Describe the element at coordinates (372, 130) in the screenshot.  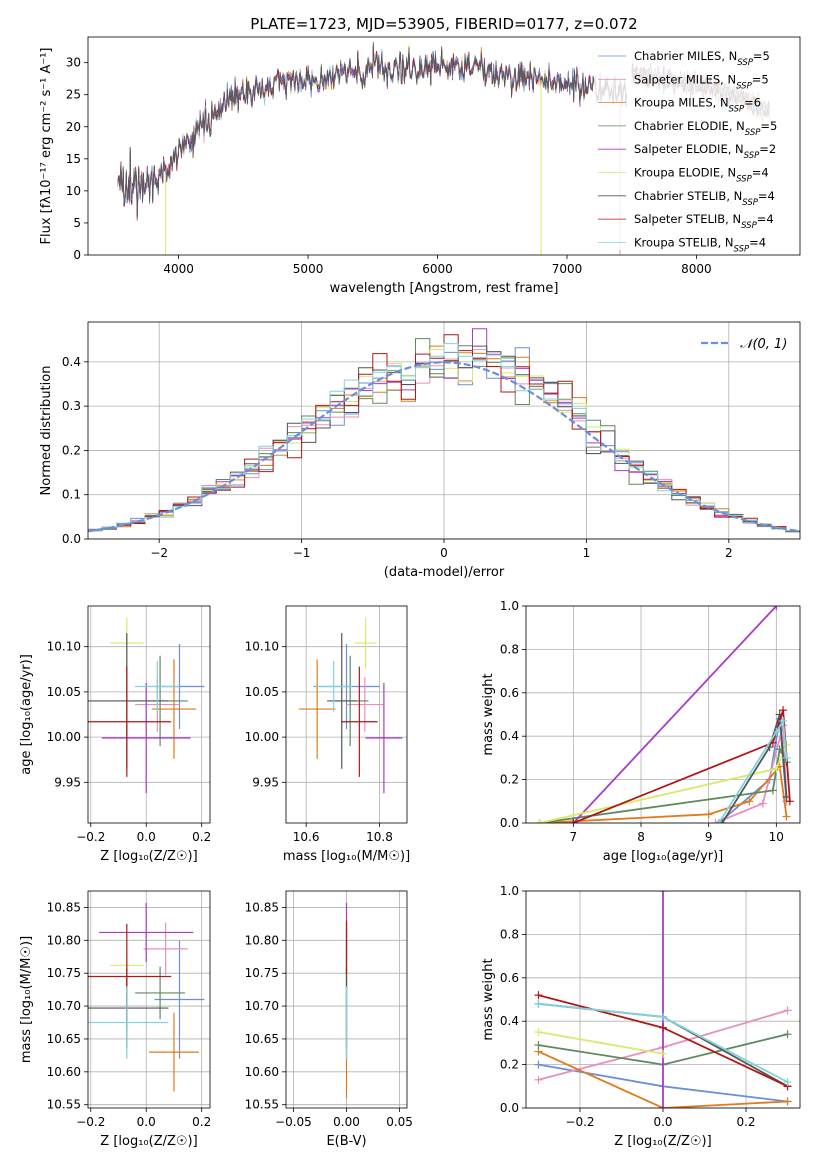
I see `spectrum-line` at that location.